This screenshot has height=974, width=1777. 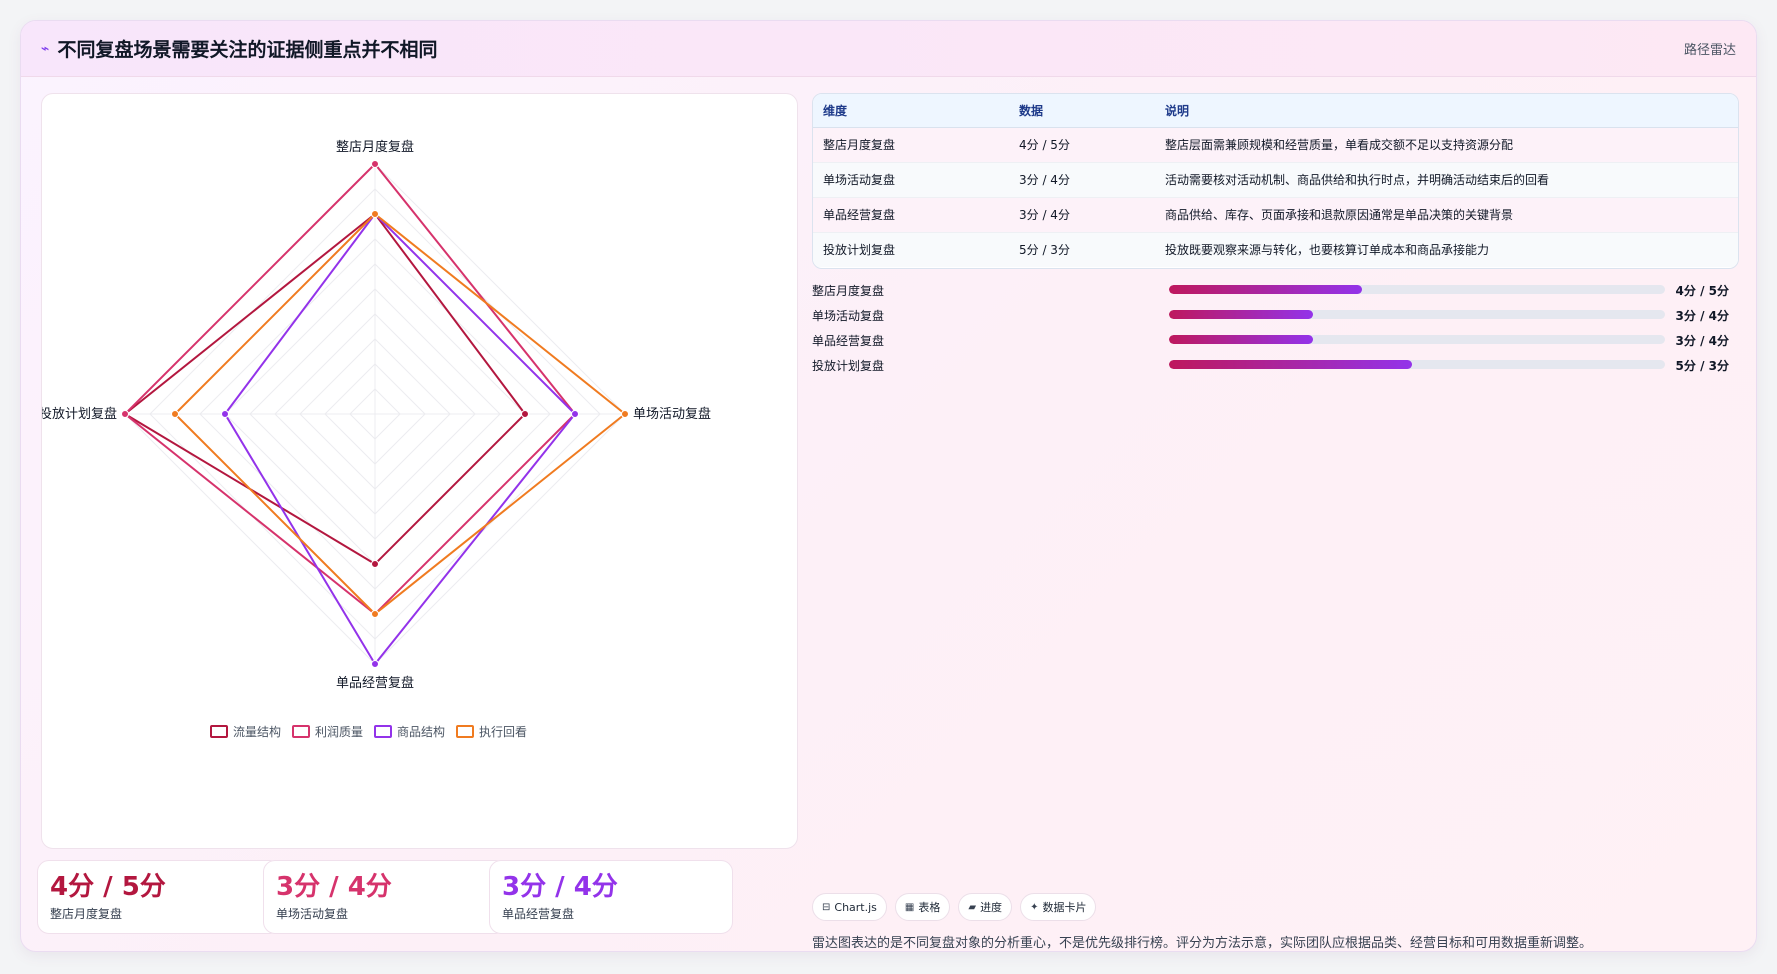 What do you see at coordinates (1082, 111) in the screenshot?
I see `column-header: 数据` at bounding box center [1082, 111].